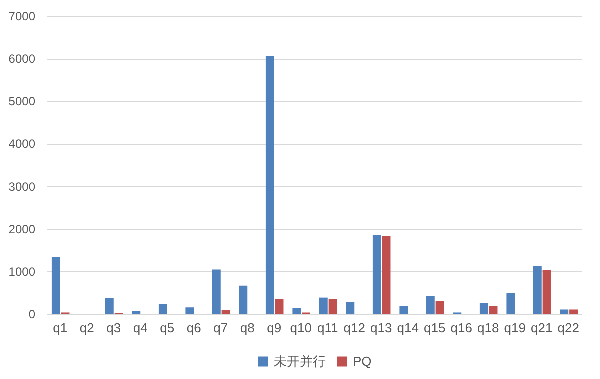 Image resolution: width=600 pixels, height=379 pixels. Describe the element at coordinates (22, 144) in the screenshot. I see `y-tick-label: 4000` at that location.